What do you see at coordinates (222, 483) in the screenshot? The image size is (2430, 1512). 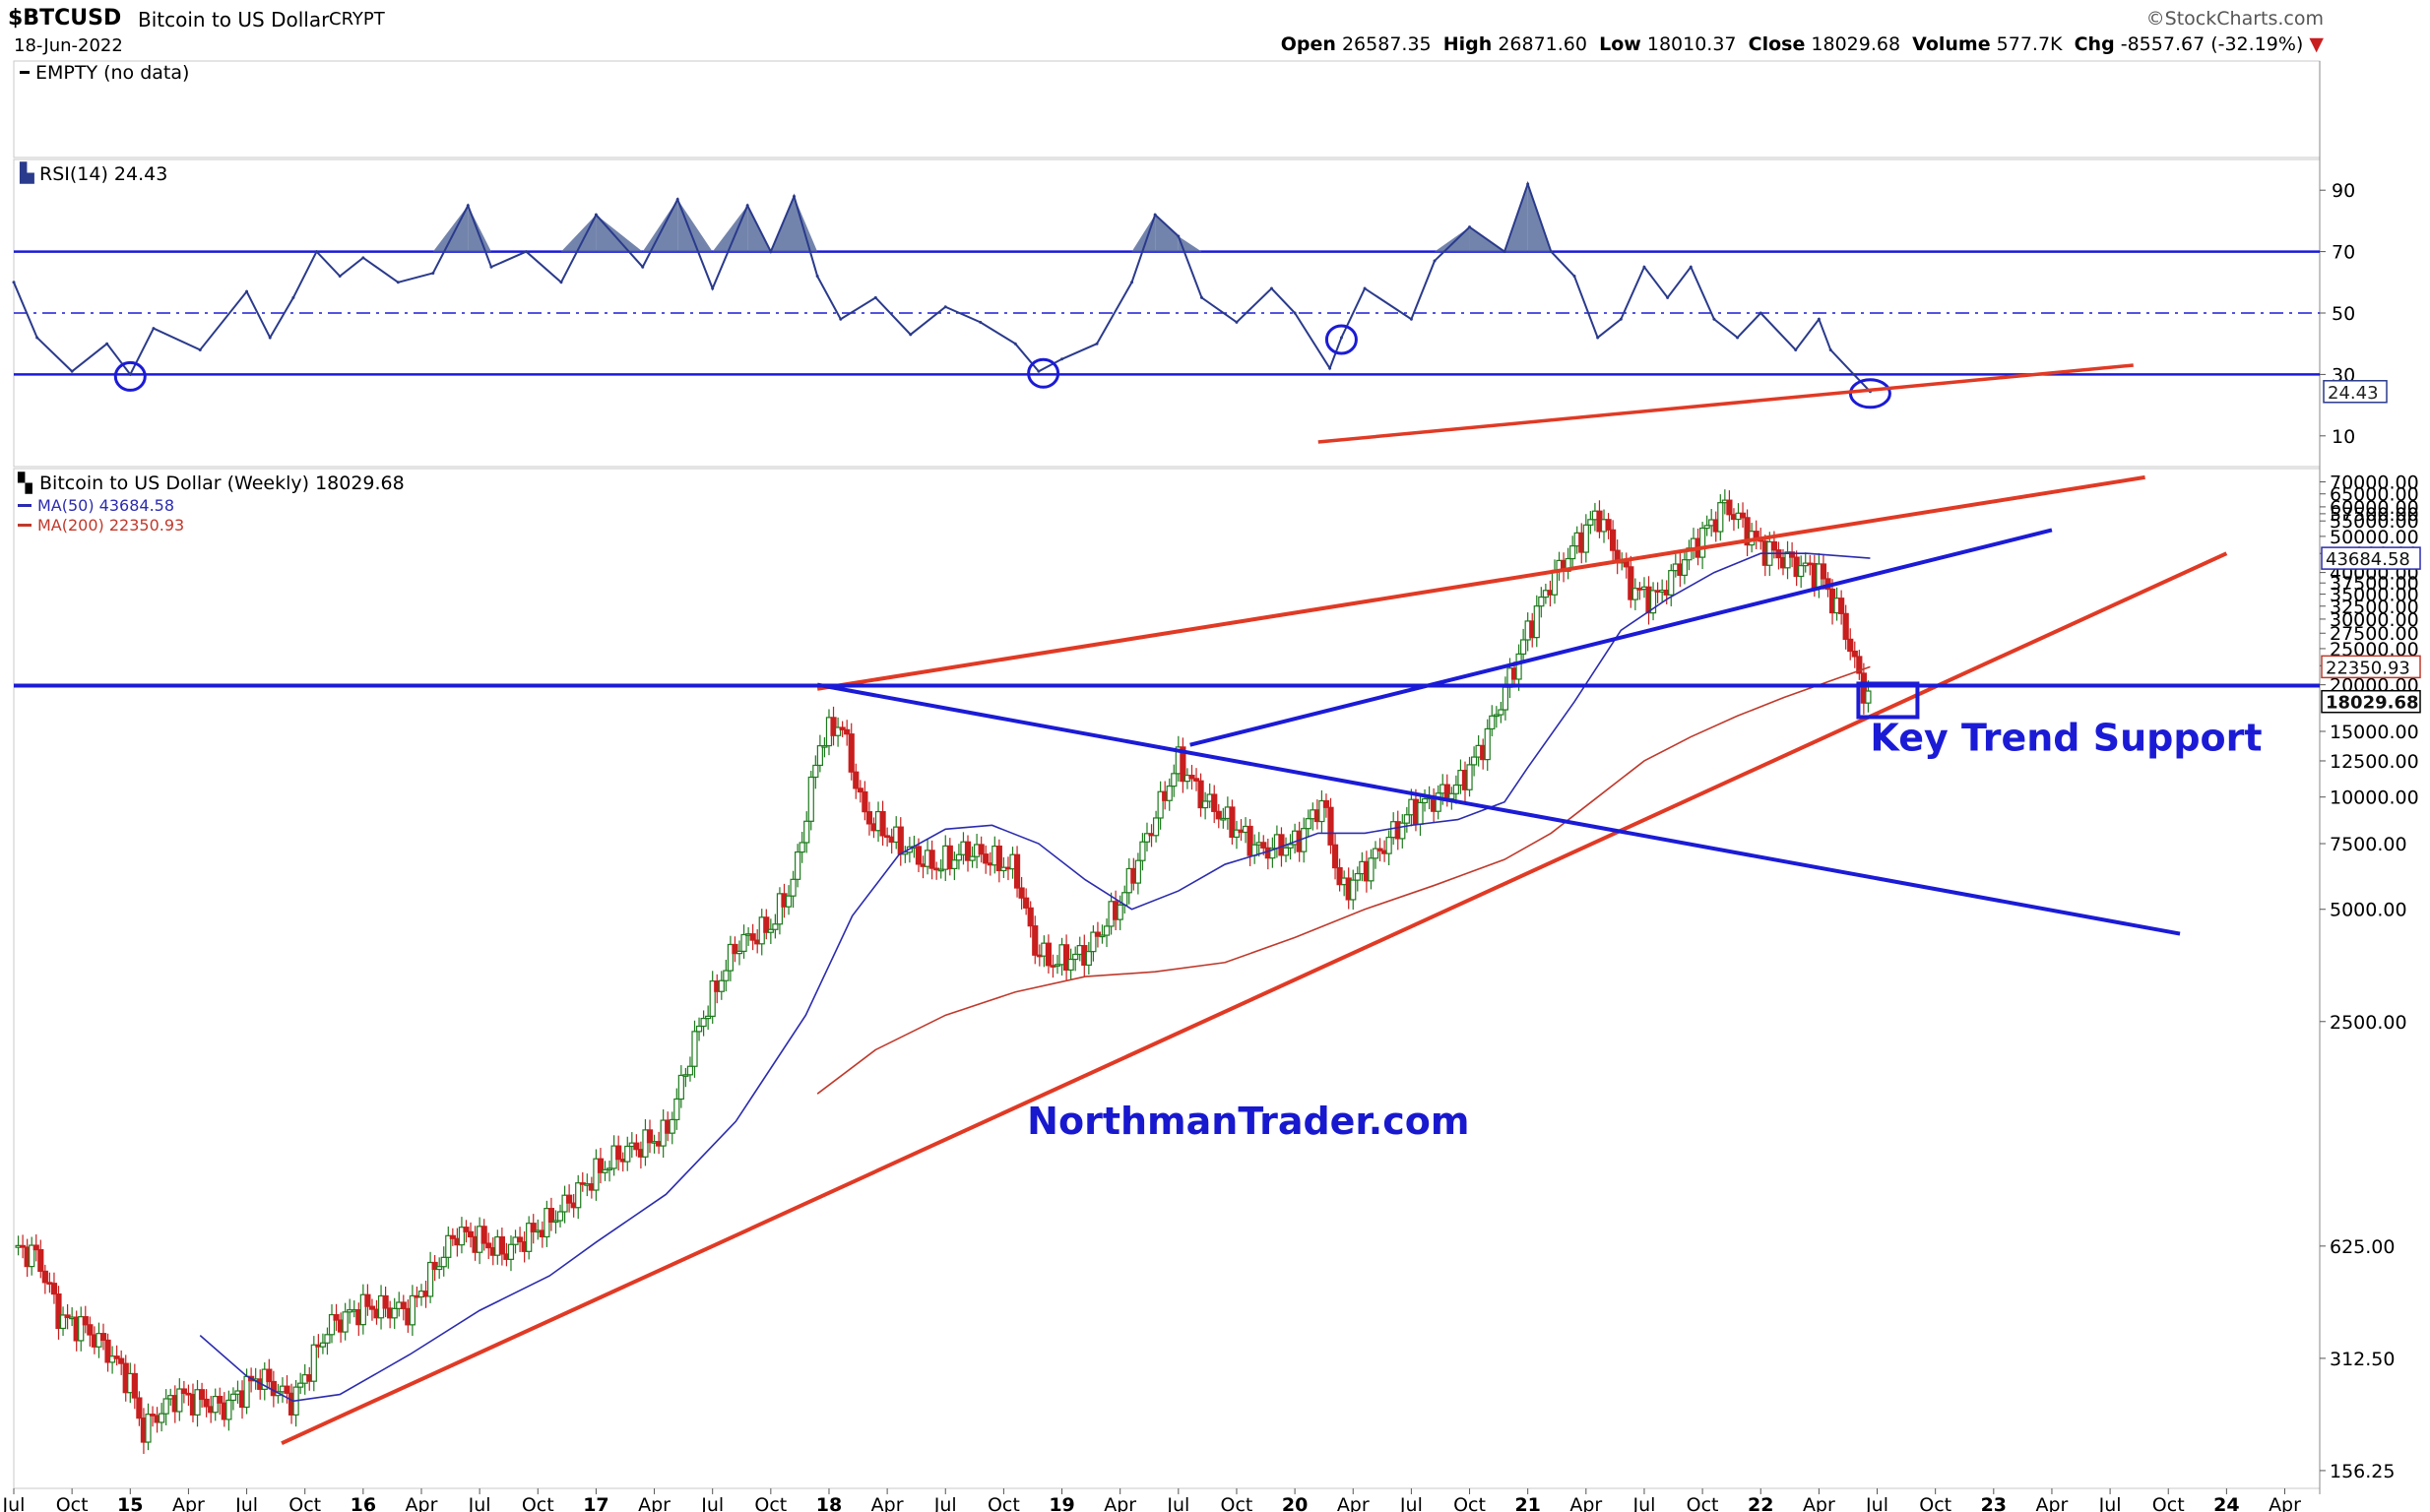 I see `price-legend: Bitcoin to US Dollar (Weekly) 18029.68` at bounding box center [222, 483].